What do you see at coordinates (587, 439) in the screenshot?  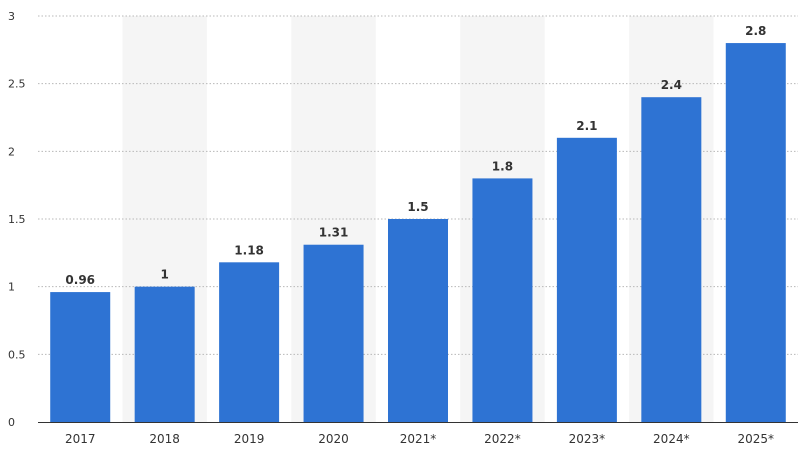 I see `x-tick-label: 2023*` at bounding box center [587, 439].